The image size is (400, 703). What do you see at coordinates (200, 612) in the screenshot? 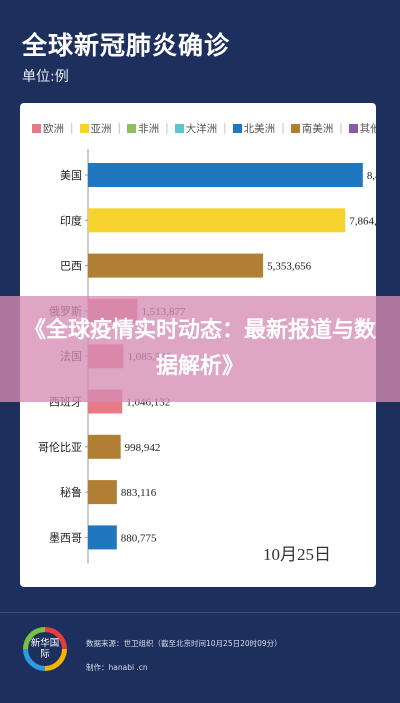
I see `footer-divider` at bounding box center [200, 612].